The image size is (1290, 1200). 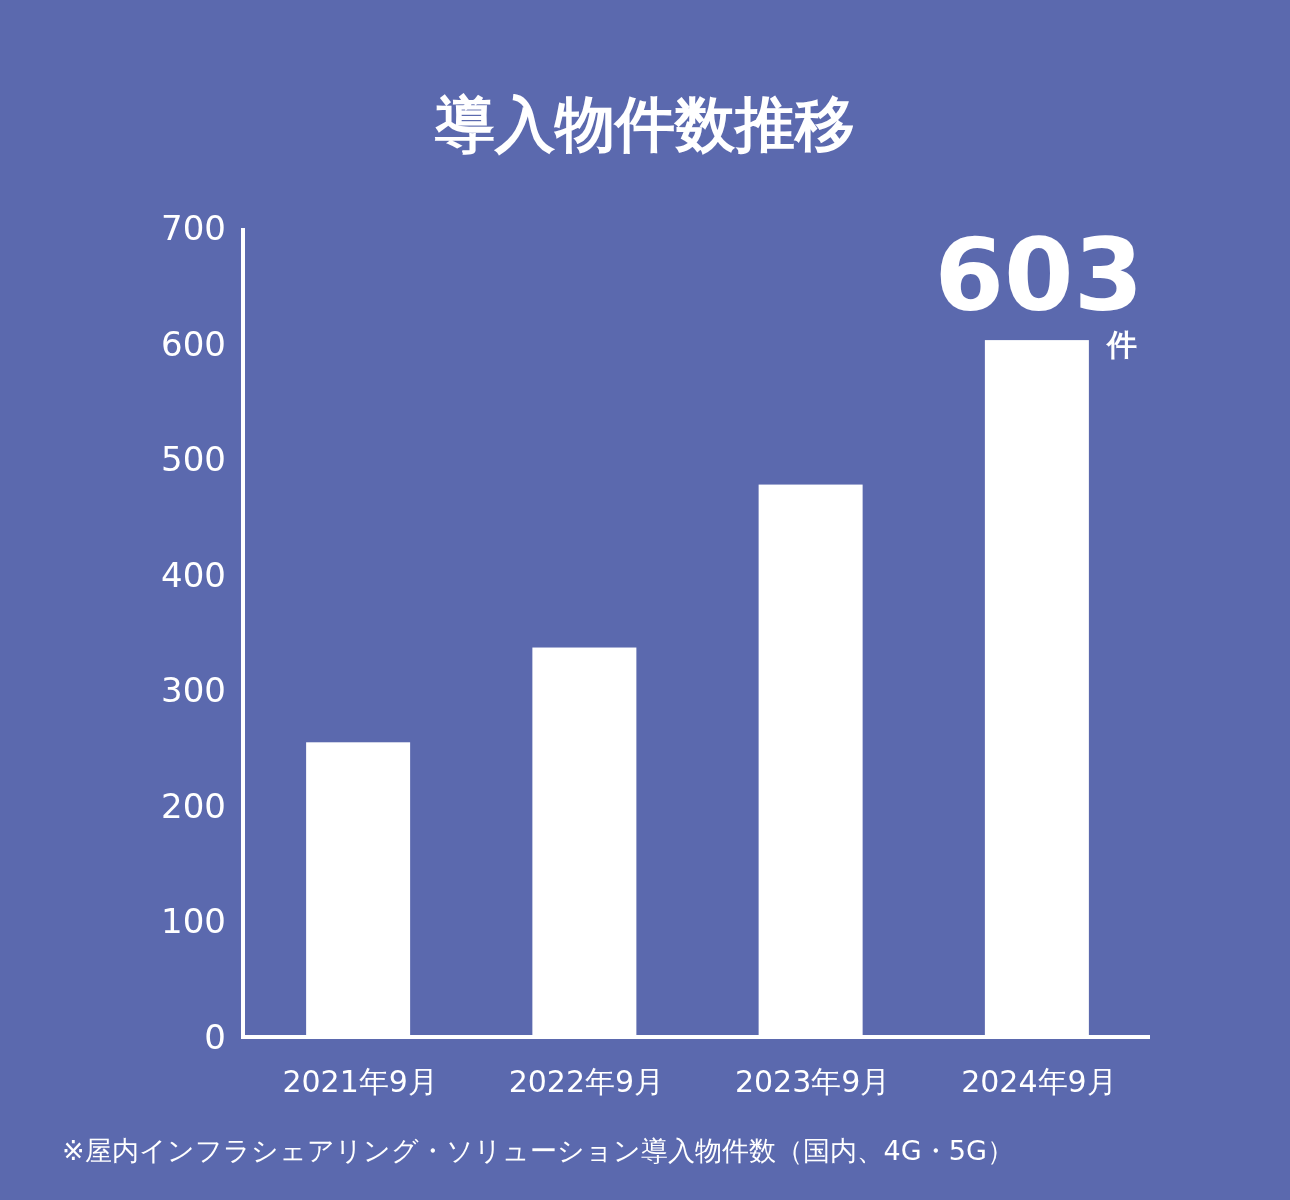 I want to click on text: ※屋内インフラシェアリング・ソリューション導入物件数（国内、4G・5G）, so click(x=538, y=1150).